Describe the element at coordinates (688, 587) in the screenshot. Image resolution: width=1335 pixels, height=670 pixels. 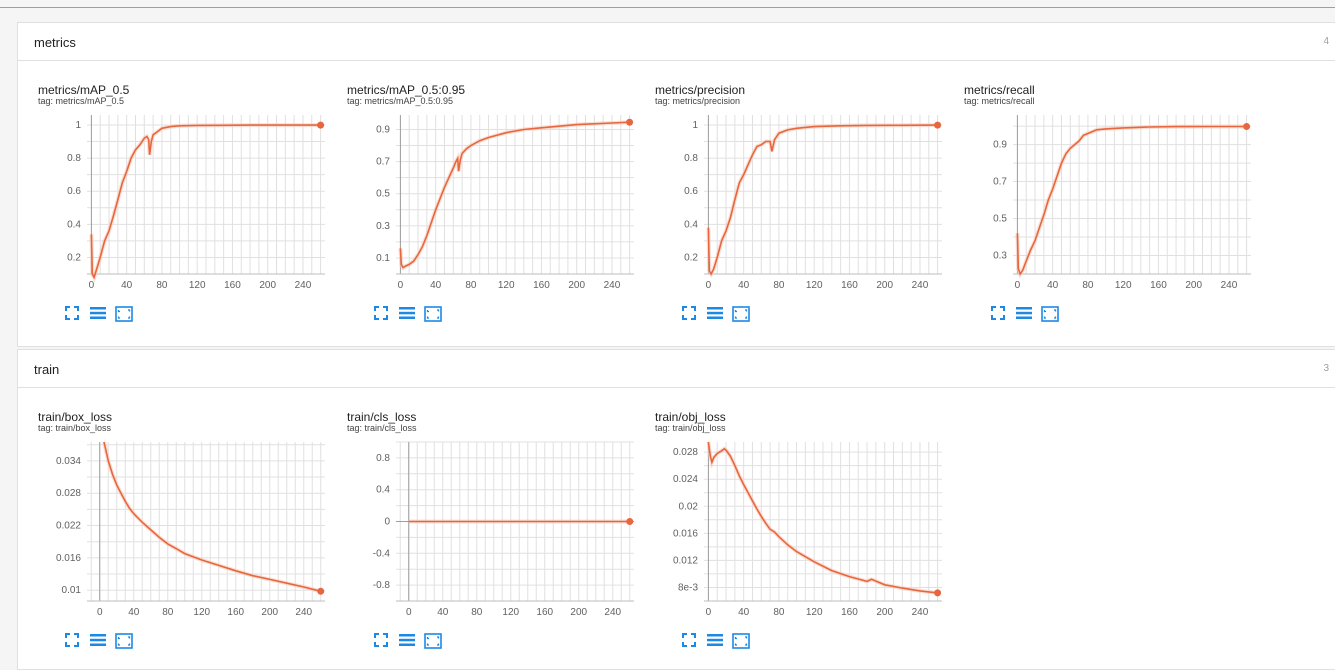
I see `y-tick-label: 8e-3` at that location.